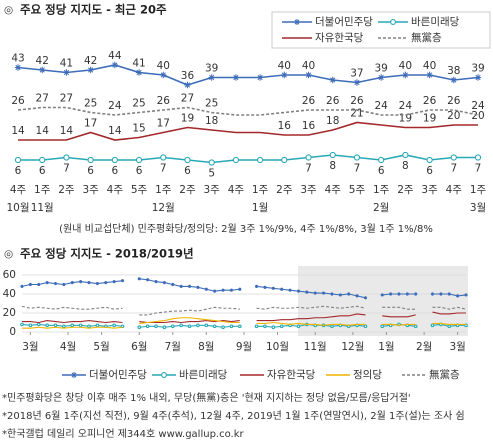 Image resolution: width=493 pixels, height=446 pixels. Describe the element at coordinates (344, 22) in the screenshot. I see `legend-label: 더불어민주당` at that location.